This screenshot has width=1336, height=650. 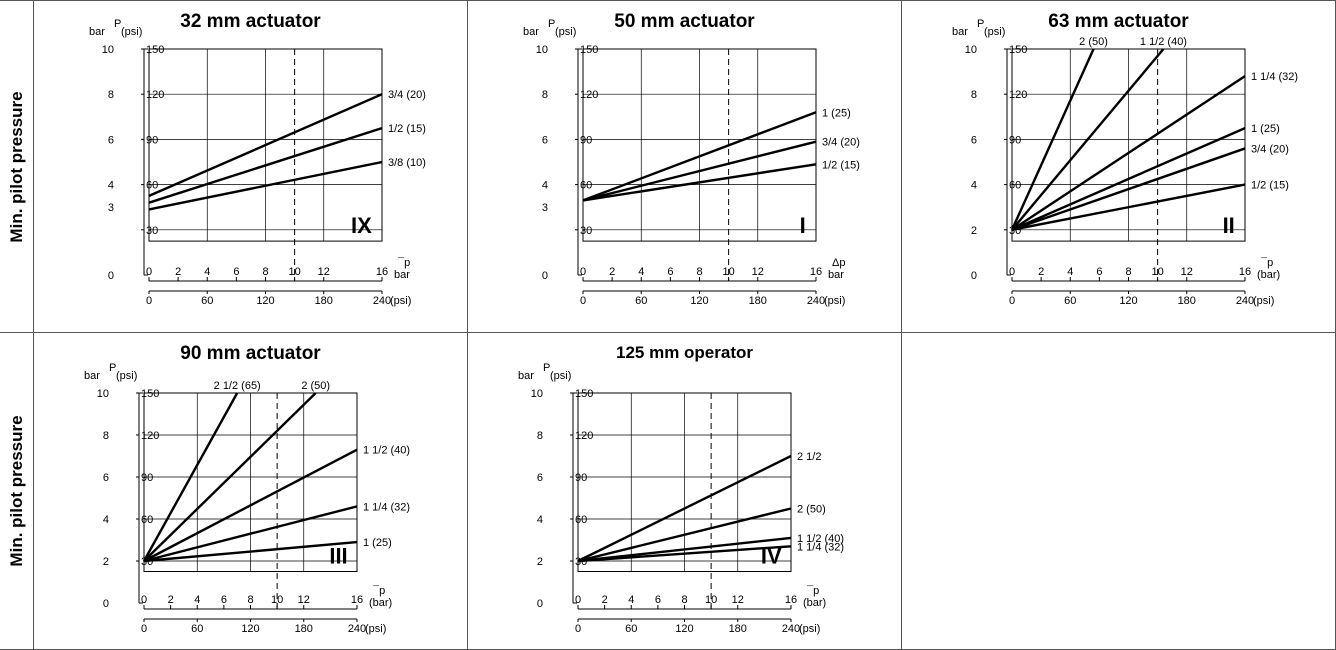 I want to click on chart-title: 125 mm operator, so click(x=684, y=352).